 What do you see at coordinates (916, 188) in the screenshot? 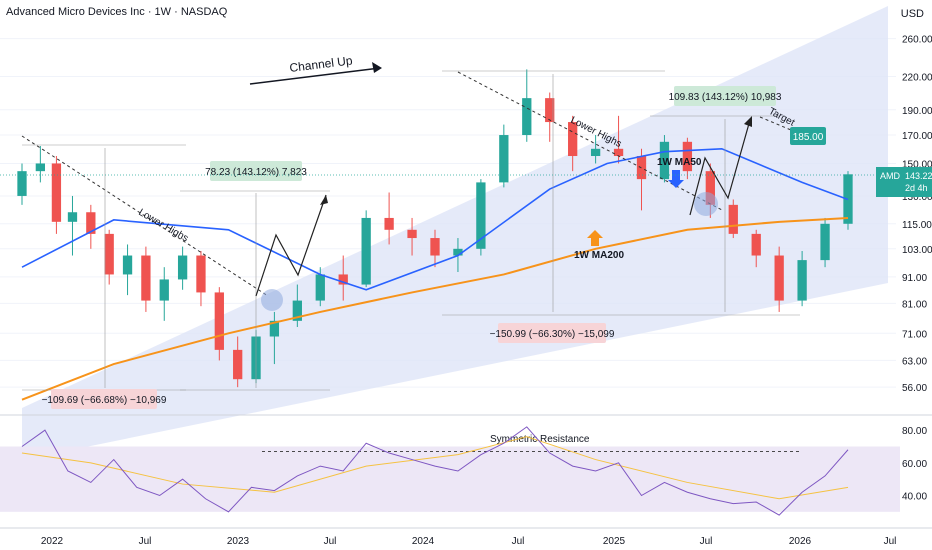
I see `last-price-countdown: 2d 4h` at bounding box center [916, 188].